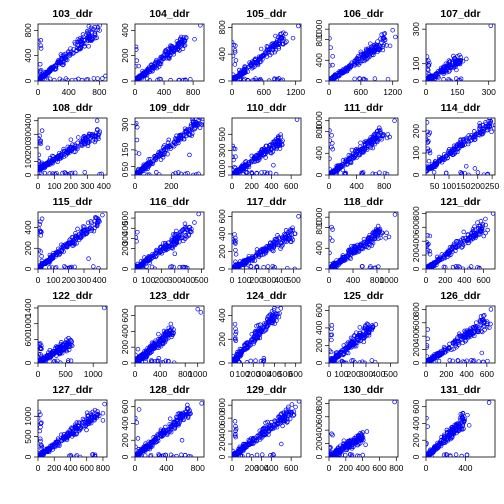  I want to click on x-tick-label: 300, so click(84, 280).